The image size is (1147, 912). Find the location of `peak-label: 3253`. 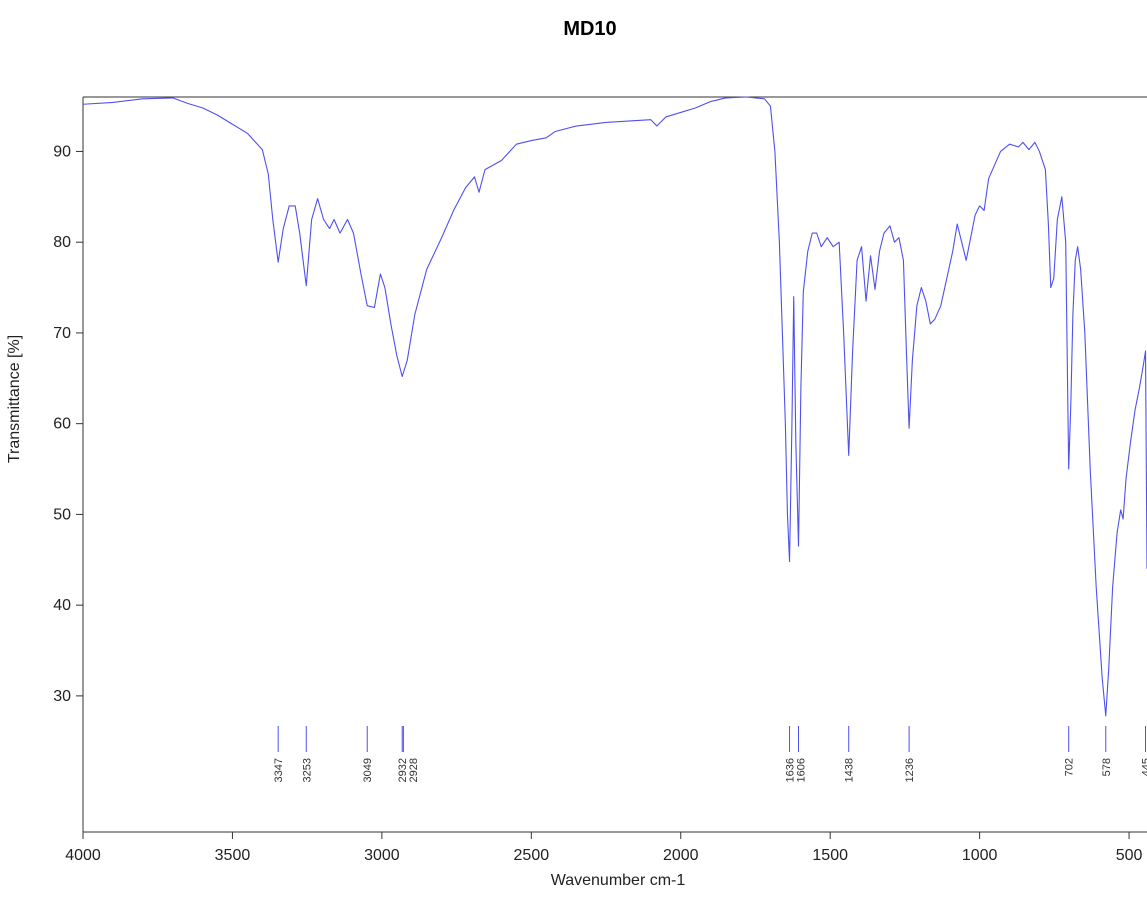

peak-label: 3253 is located at coordinates (307, 770).